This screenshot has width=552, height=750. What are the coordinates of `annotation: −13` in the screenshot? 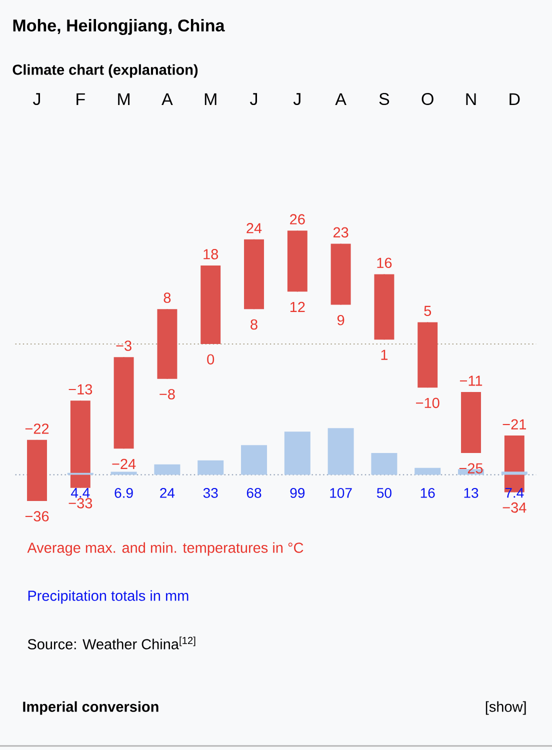 It's located at (80, 389).